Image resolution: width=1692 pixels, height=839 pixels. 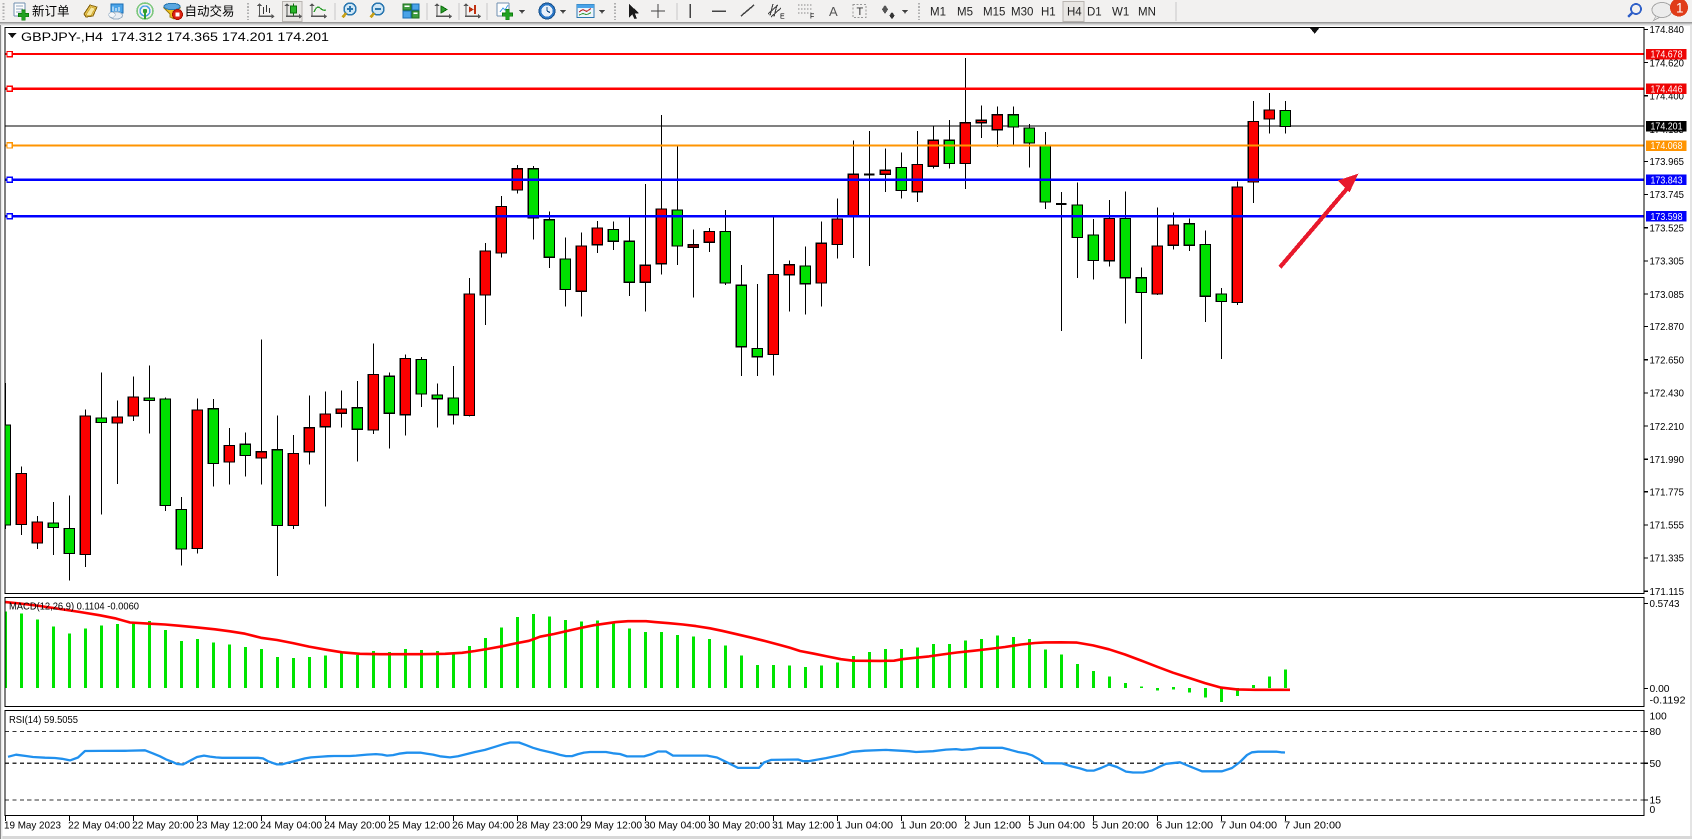 I want to click on svg-text: F, so click(x=812, y=17).